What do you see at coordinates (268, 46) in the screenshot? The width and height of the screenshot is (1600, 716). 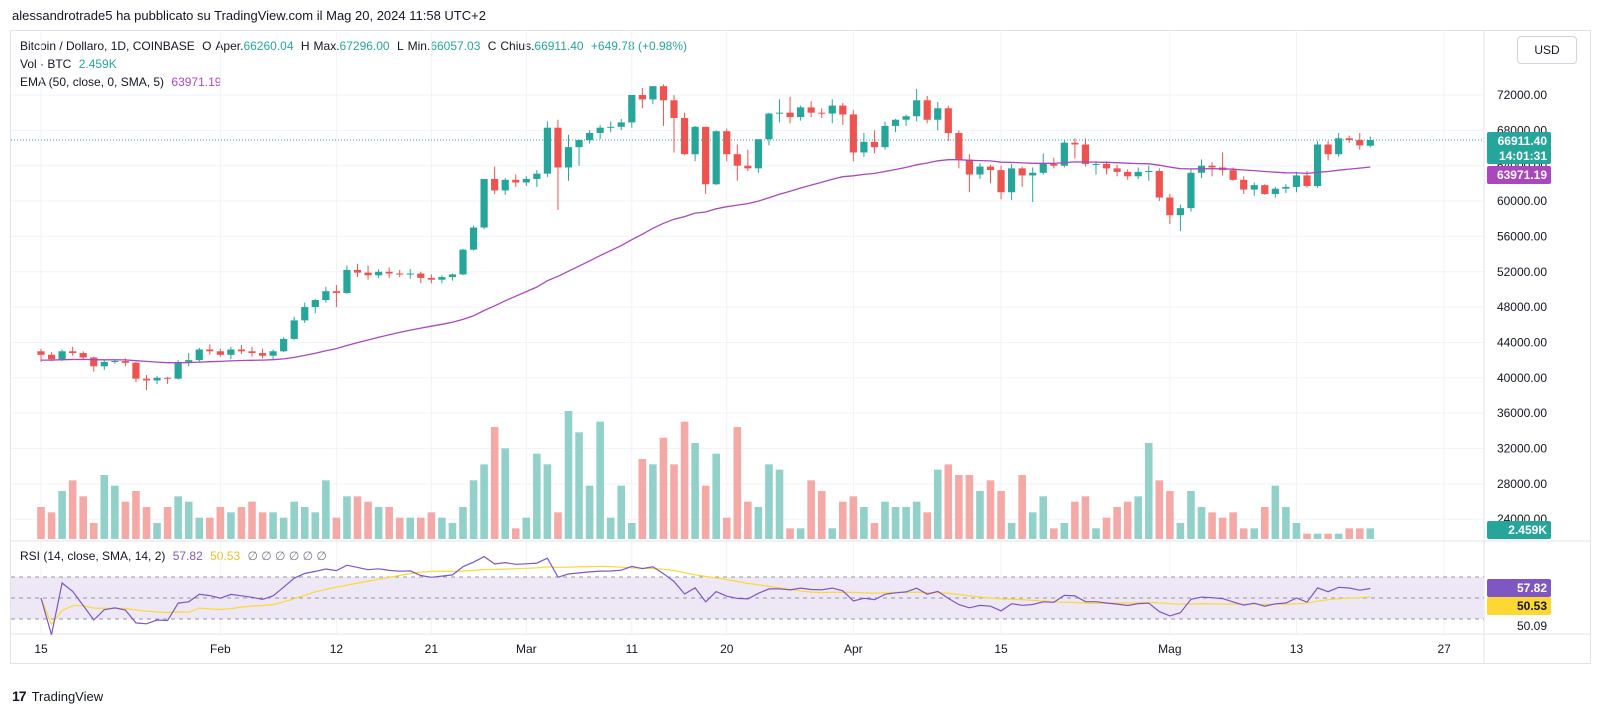 I see `open-value: 66260.04` at bounding box center [268, 46].